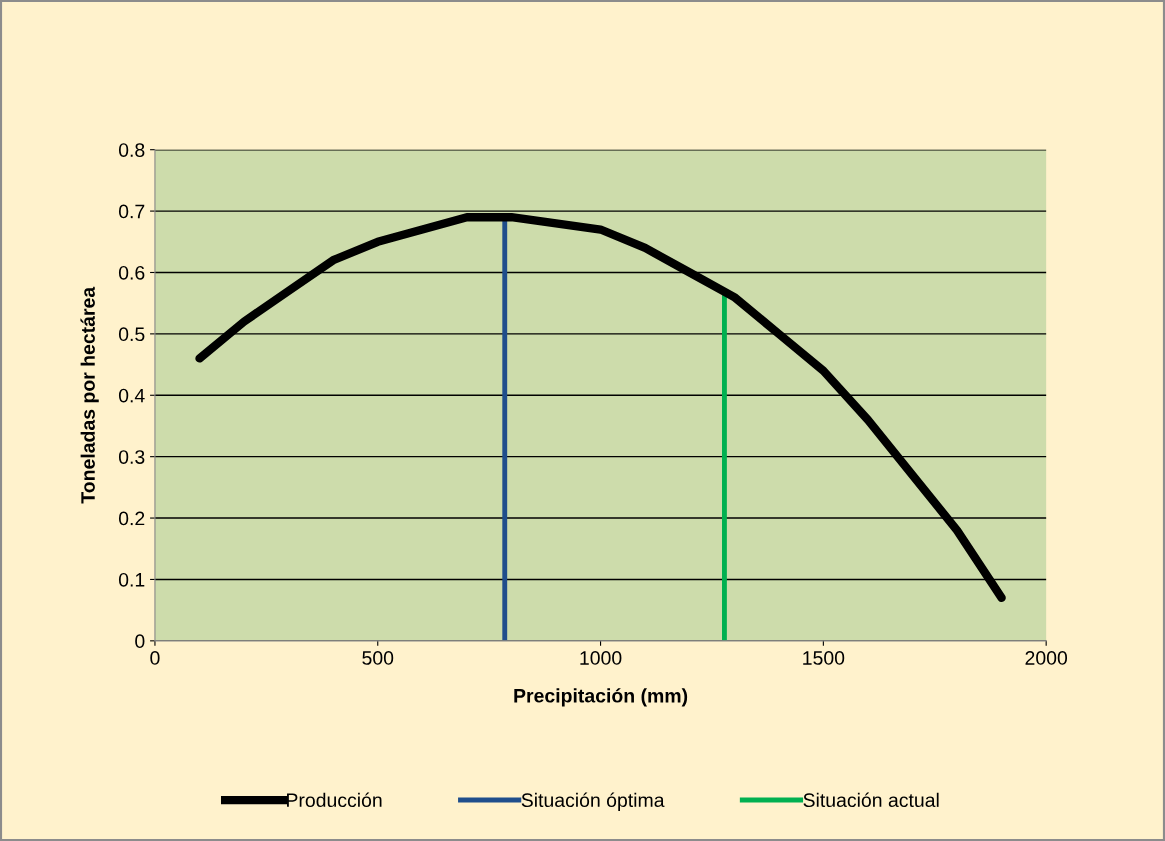  What do you see at coordinates (593, 801) in the screenshot?
I see `legend-label: Situación óptima` at bounding box center [593, 801].